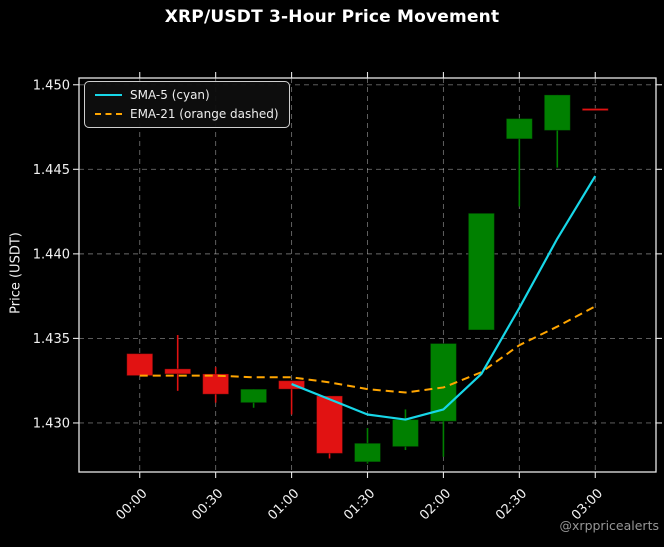 The height and width of the screenshot is (547, 664). Describe the element at coordinates (511, 504) in the screenshot. I see `x-tick-label: 02:30` at that location.